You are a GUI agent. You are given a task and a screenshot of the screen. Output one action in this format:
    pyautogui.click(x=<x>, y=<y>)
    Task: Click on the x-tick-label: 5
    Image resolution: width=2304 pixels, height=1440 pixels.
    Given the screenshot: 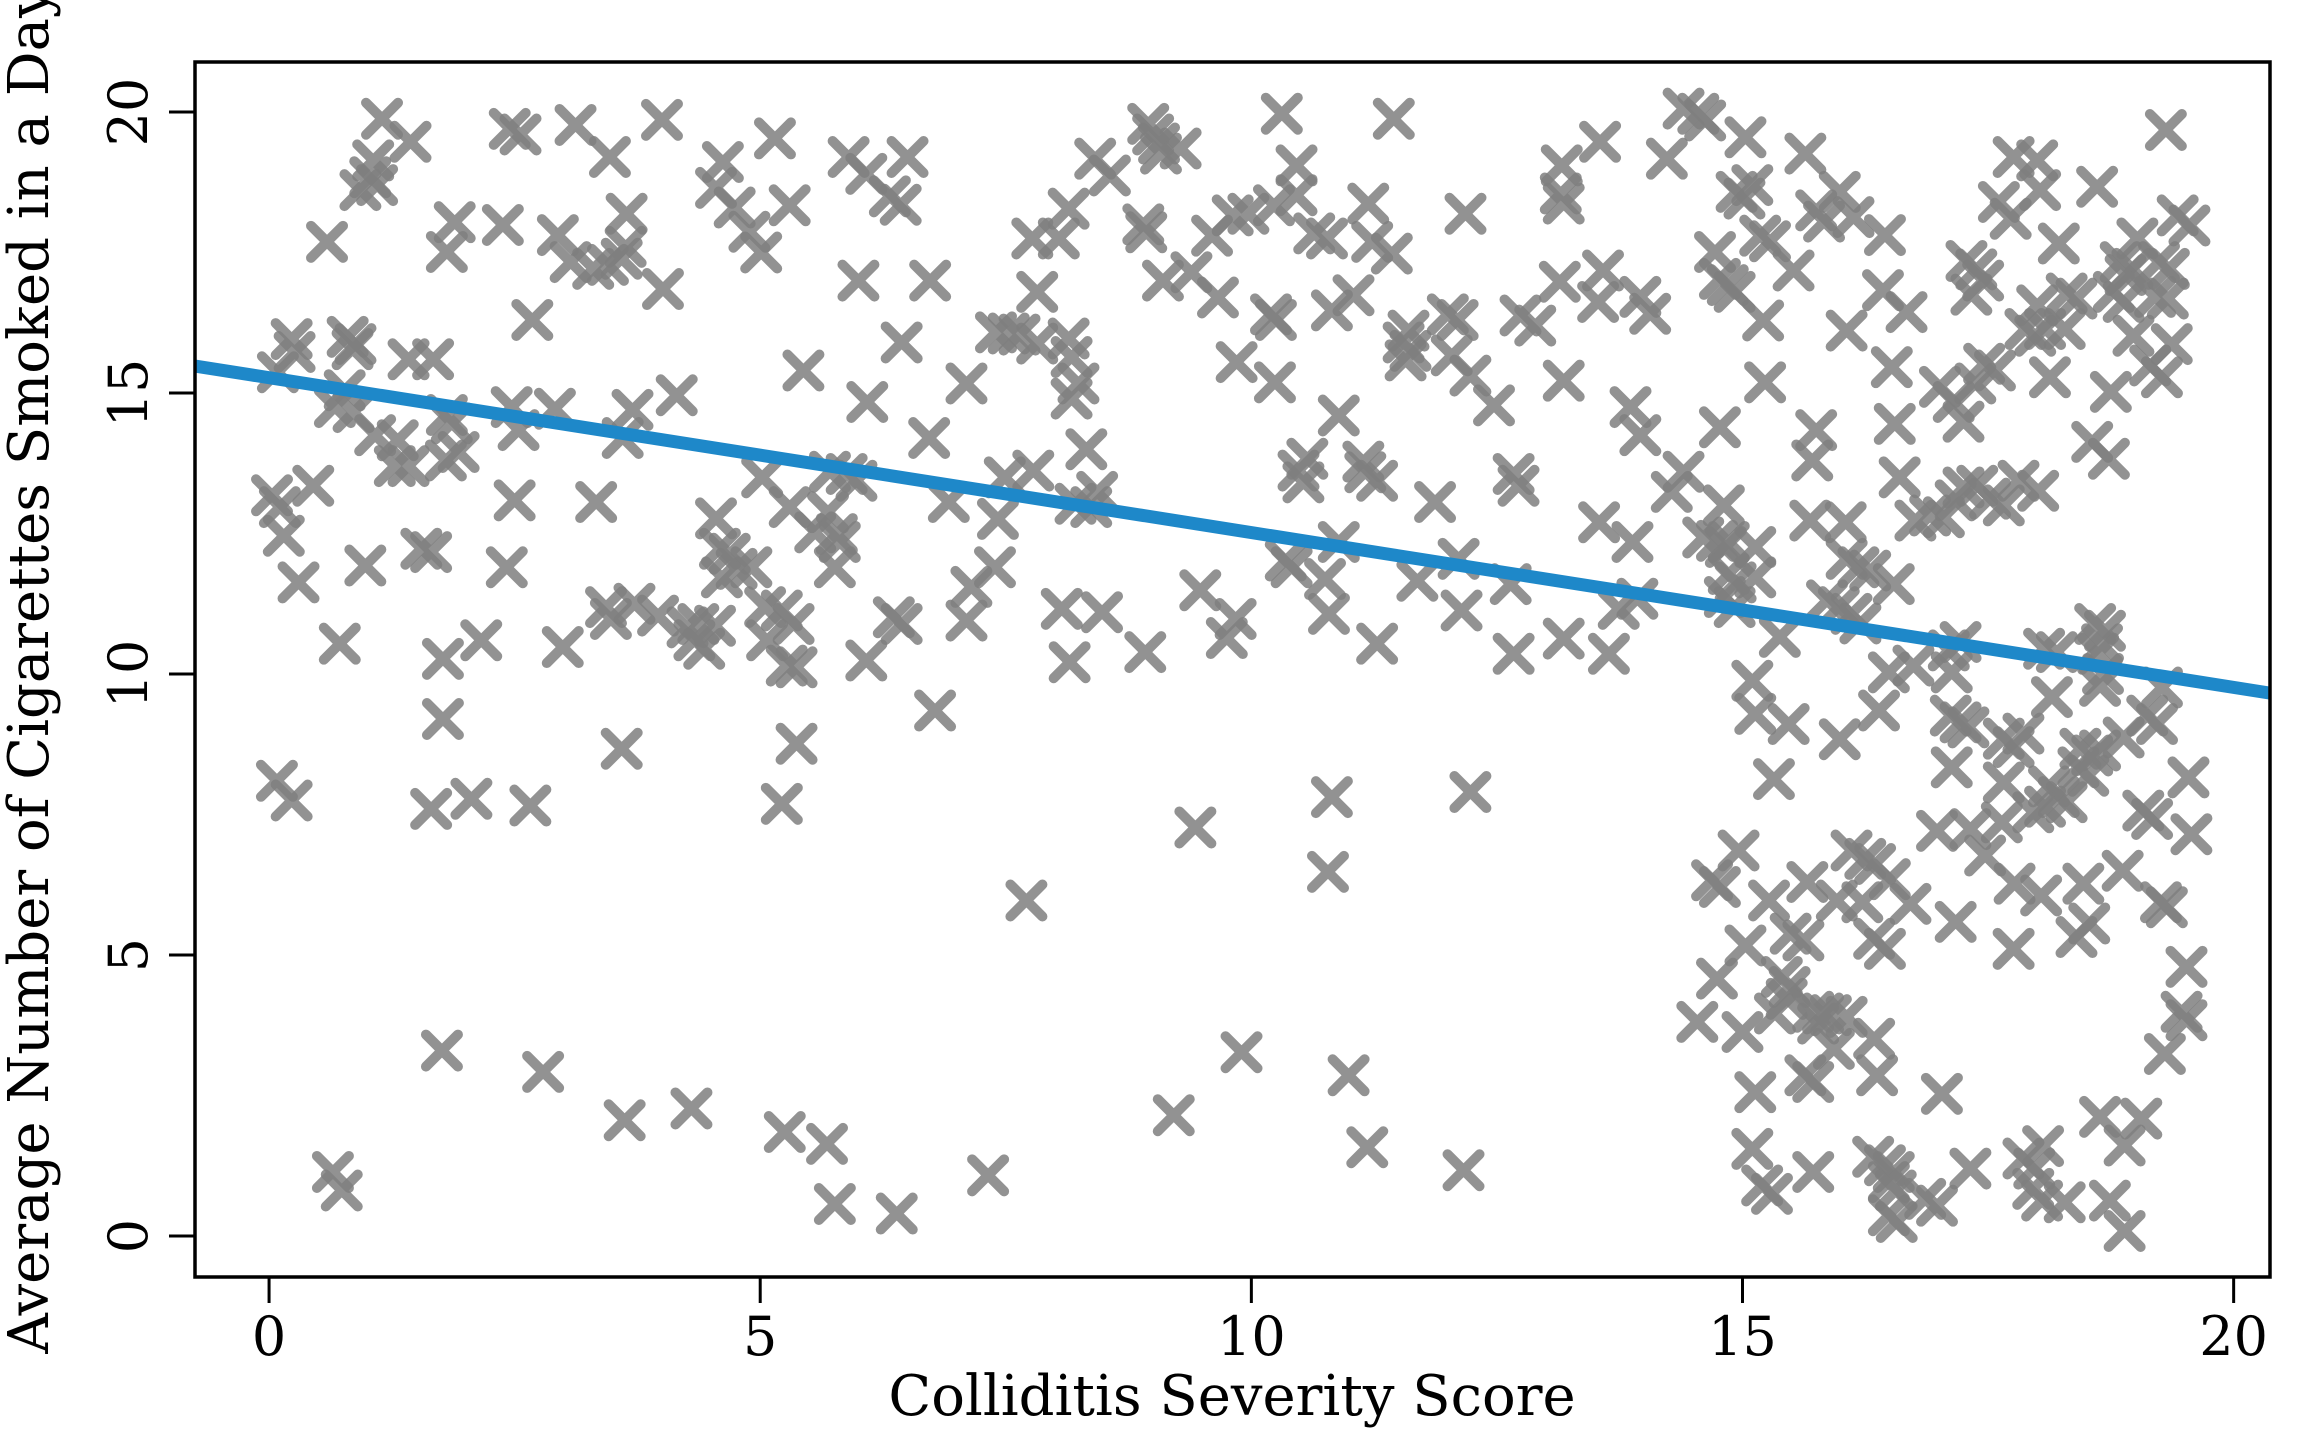 What is the action you would take?
    pyautogui.click(x=760, y=1336)
    